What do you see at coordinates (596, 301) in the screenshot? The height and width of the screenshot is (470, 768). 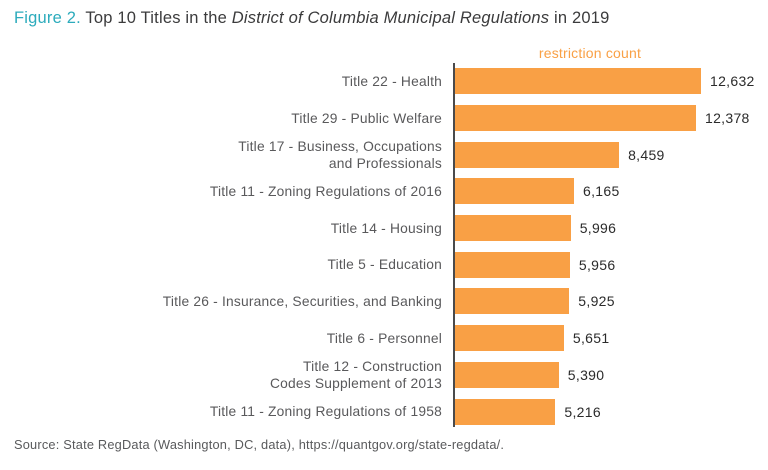 I see `value-label: 5,925` at bounding box center [596, 301].